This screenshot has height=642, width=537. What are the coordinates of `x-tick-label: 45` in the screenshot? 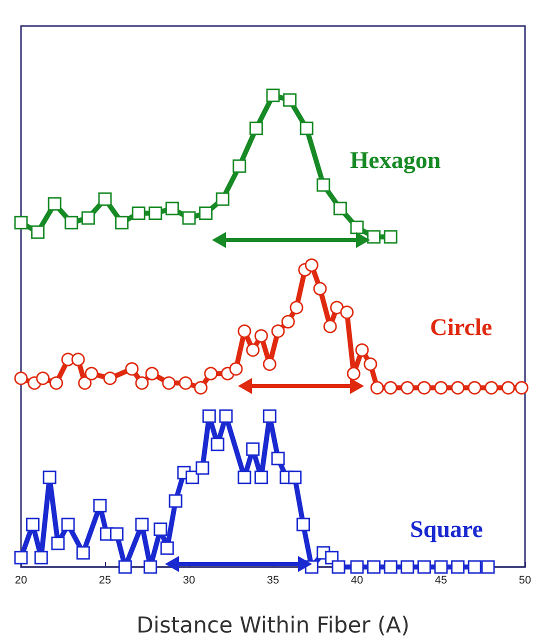 It's located at (441, 580).